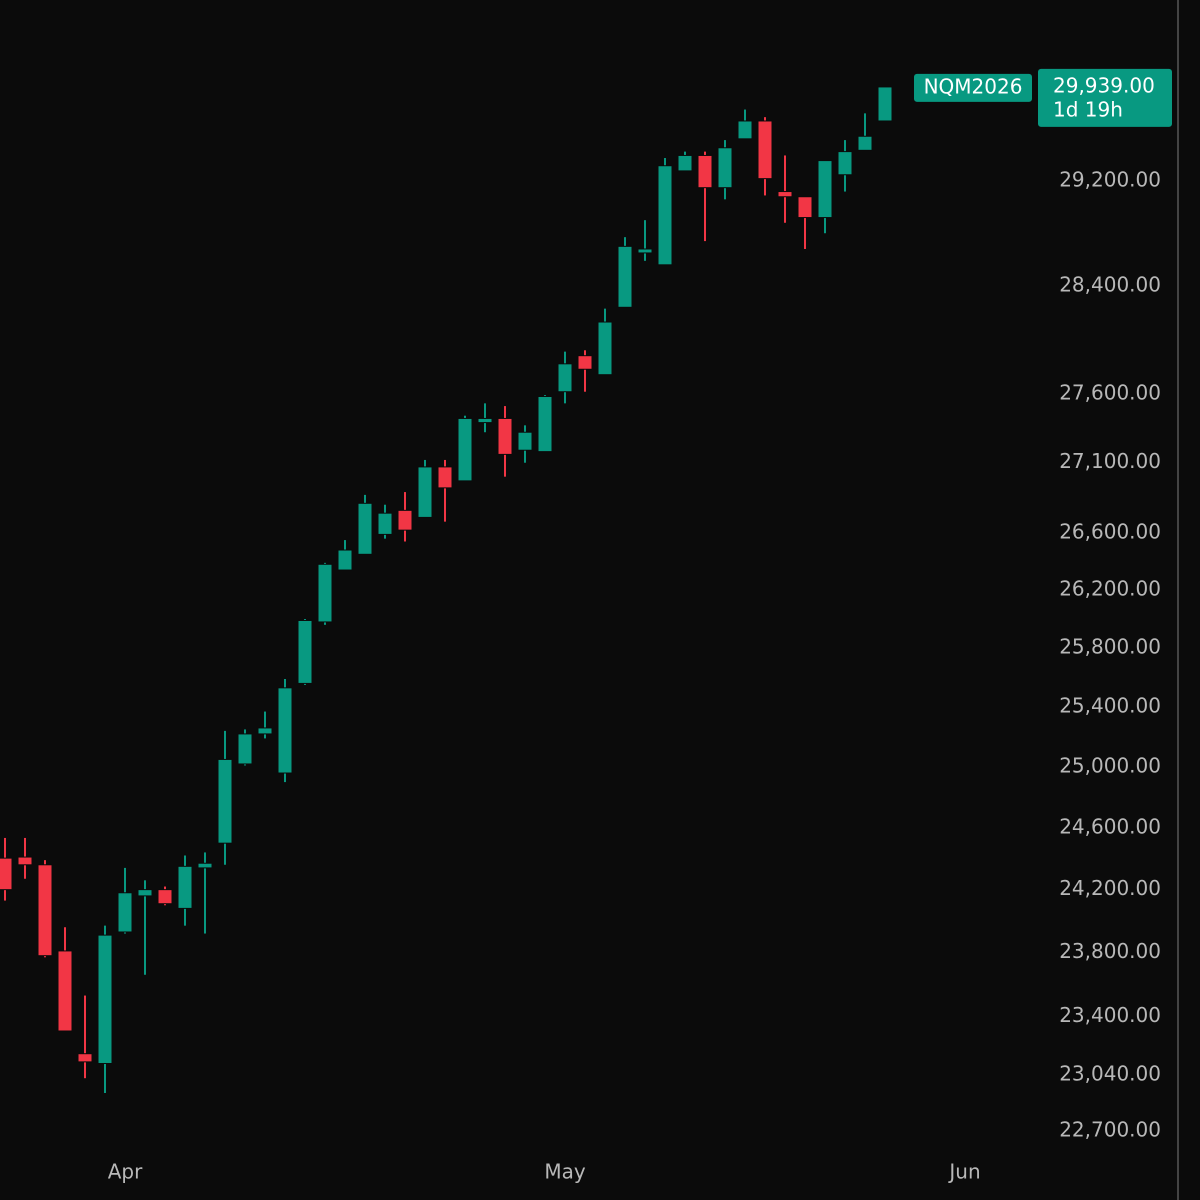 This screenshot has width=1200, height=1200. I want to click on y-tick-label: 23,800.00, so click(1110, 951).